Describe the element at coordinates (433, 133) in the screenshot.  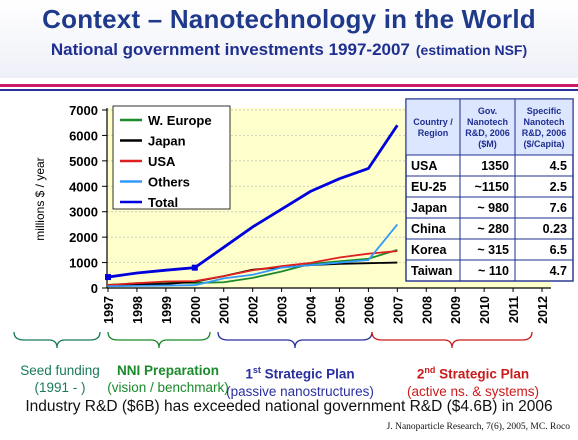
I see `table-header-cell: Region` at that location.